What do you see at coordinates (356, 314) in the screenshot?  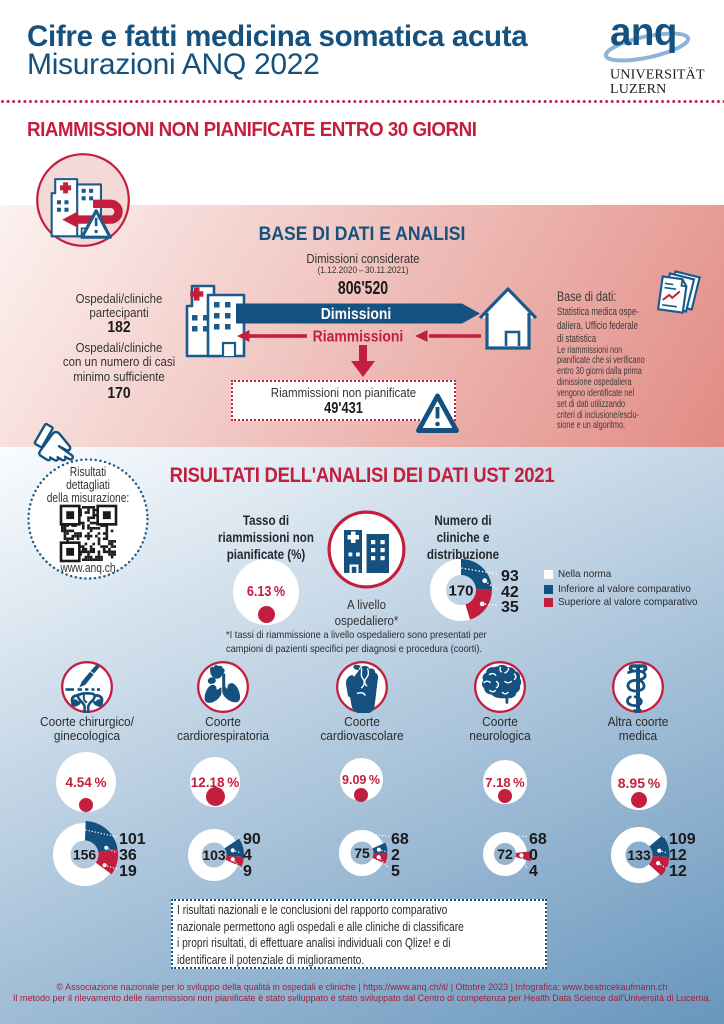 I see `svg-text: Dimissioni` at bounding box center [356, 314].